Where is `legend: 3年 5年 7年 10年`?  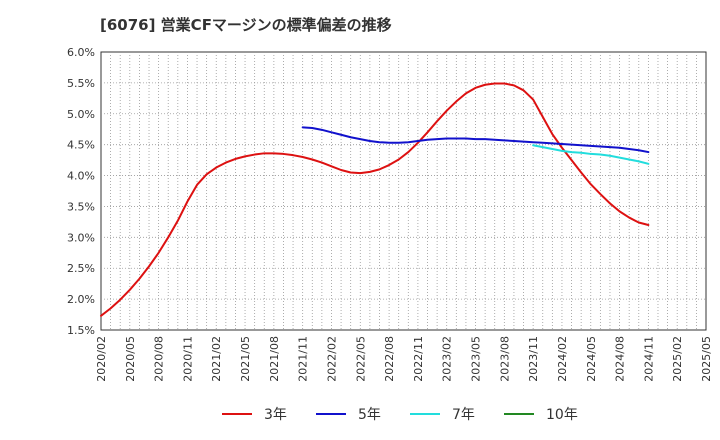 legend: 3年 5年 7年 10年 is located at coordinates (400, 415).